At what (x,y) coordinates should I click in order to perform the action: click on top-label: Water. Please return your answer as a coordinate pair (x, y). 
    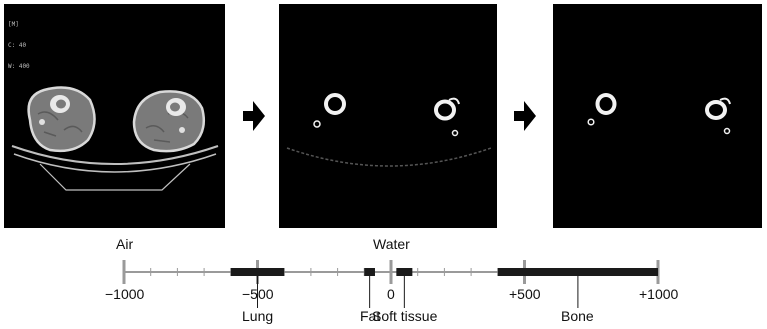
    Looking at the image, I should click on (391, 244).